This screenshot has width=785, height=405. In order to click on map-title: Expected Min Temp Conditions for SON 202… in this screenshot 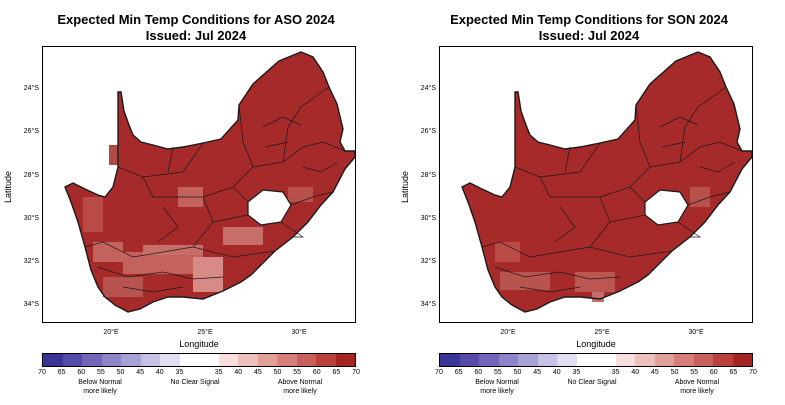, I will do `click(589, 19)`.